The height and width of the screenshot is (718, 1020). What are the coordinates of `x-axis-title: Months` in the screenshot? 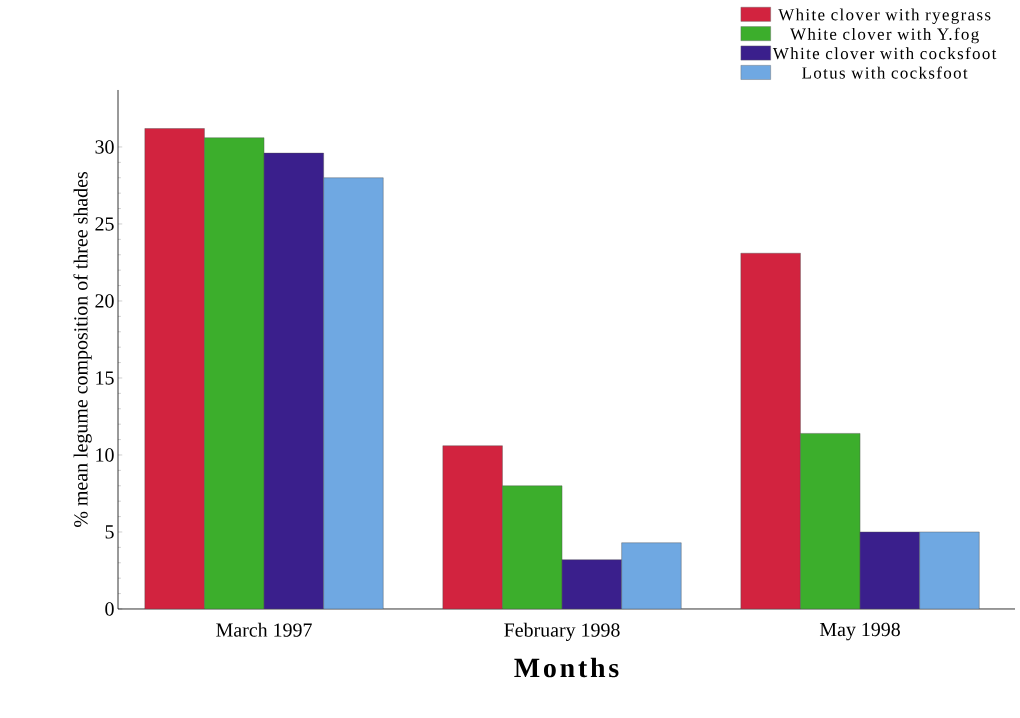 It's located at (566, 667).